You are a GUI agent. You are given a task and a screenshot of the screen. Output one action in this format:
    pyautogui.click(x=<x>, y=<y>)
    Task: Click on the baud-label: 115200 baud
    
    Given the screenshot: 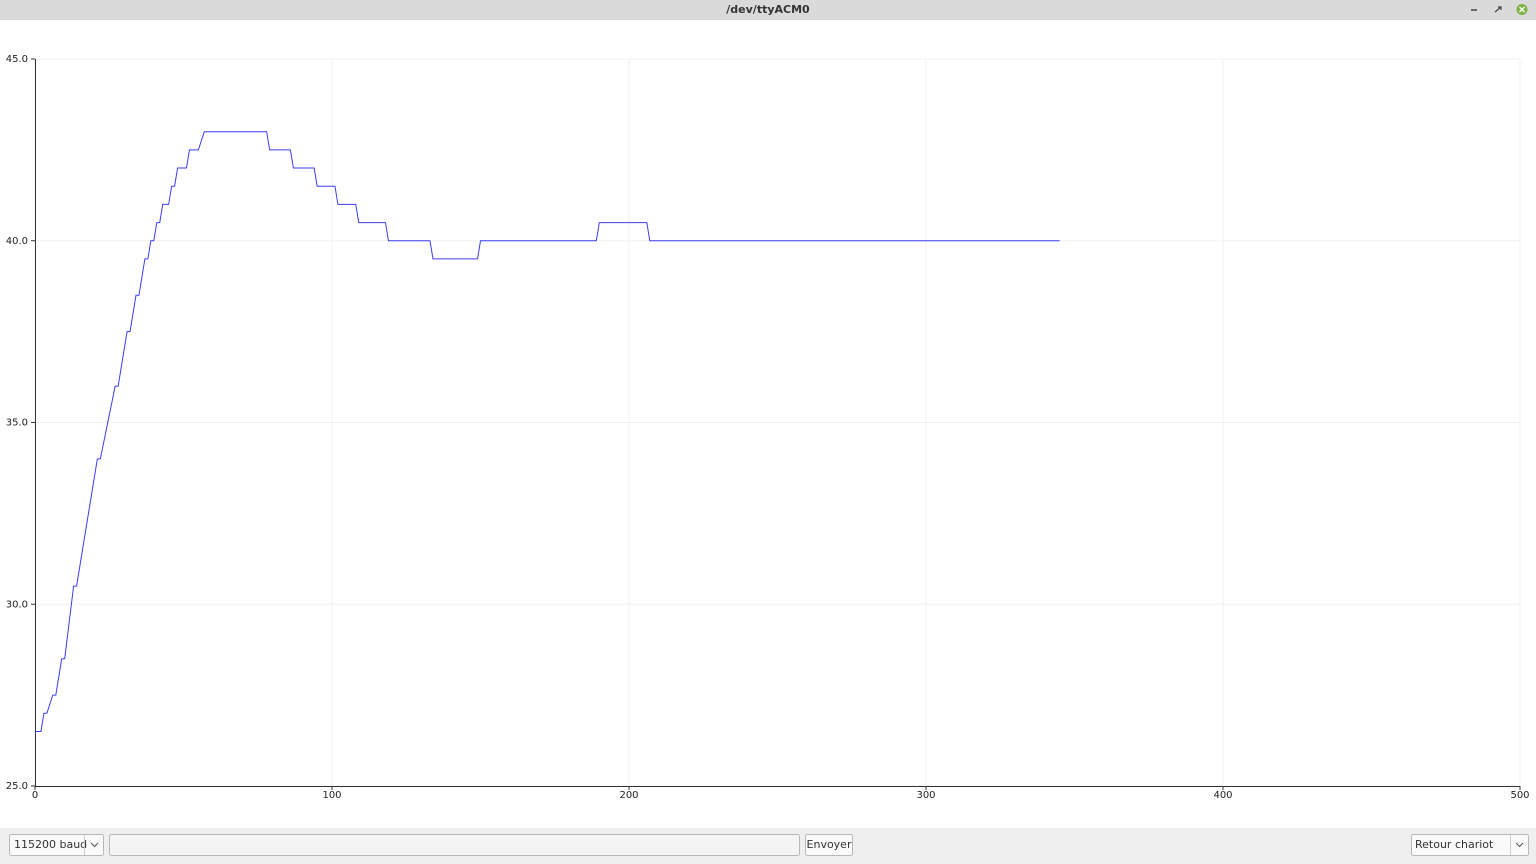 What is the action you would take?
    pyautogui.click(x=50, y=844)
    